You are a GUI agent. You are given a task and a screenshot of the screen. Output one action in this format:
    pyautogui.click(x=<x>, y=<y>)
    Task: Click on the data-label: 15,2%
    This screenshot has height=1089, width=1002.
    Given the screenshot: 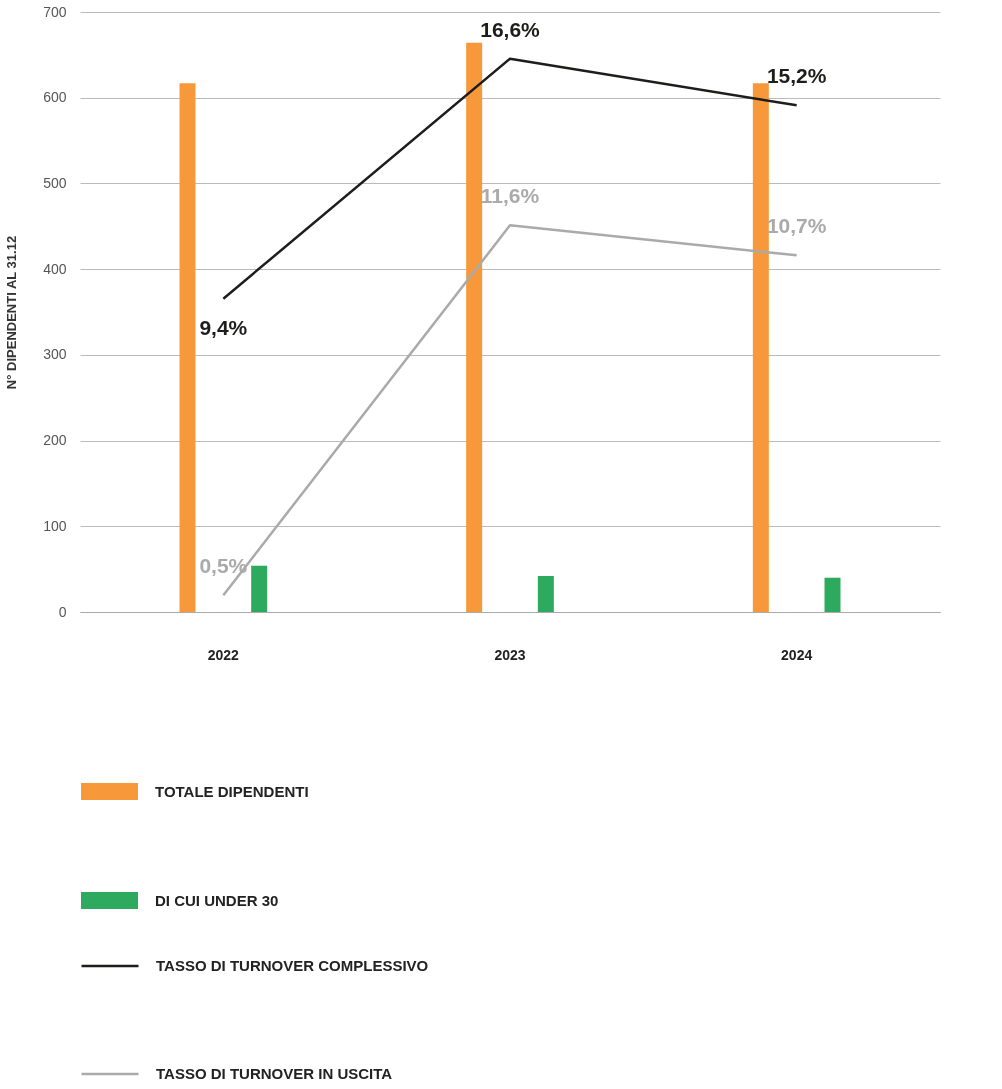 What is the action you would take?
    pyautogui.click(x=796, y=76)
    